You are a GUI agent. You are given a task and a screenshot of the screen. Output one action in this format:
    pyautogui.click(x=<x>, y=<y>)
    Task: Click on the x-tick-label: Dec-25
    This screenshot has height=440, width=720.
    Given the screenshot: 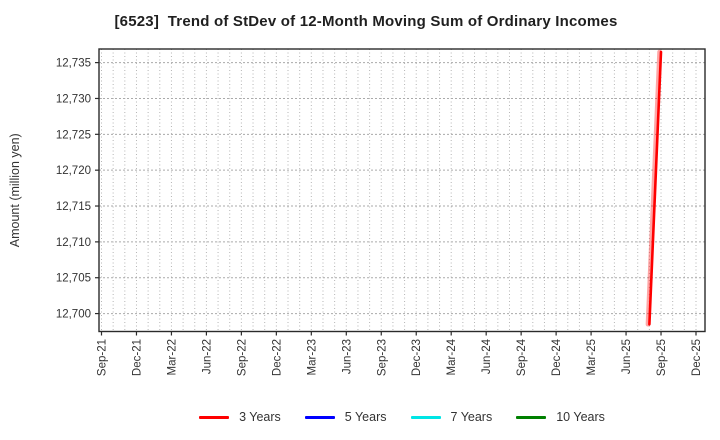 What is the action you would take?
    pyautogui.click(x=697, y=357)
    